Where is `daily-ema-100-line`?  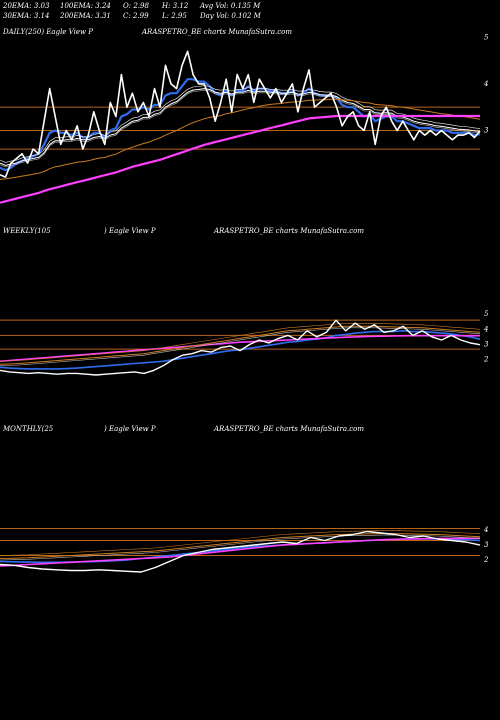 daily-ema-100-line is located at coordinates (240, 139).